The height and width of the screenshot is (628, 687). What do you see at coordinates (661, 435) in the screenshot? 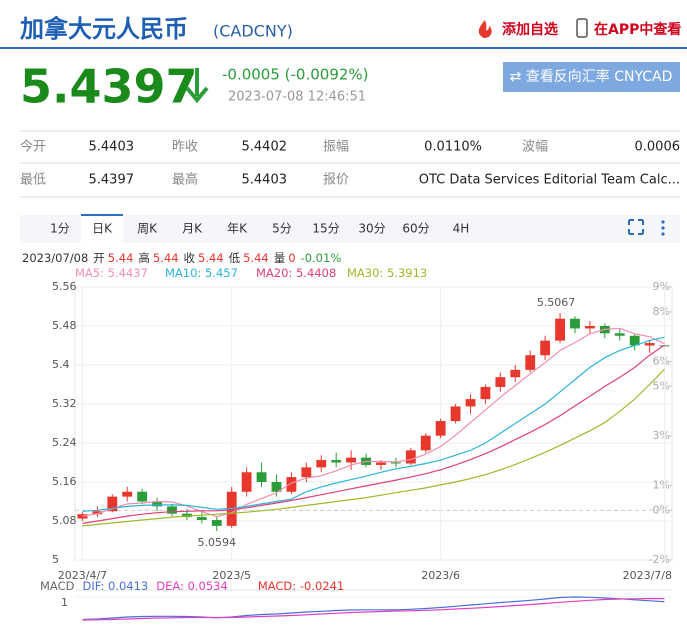
I see `y2-tick-label: 3%` at bounding box center [661, 435].